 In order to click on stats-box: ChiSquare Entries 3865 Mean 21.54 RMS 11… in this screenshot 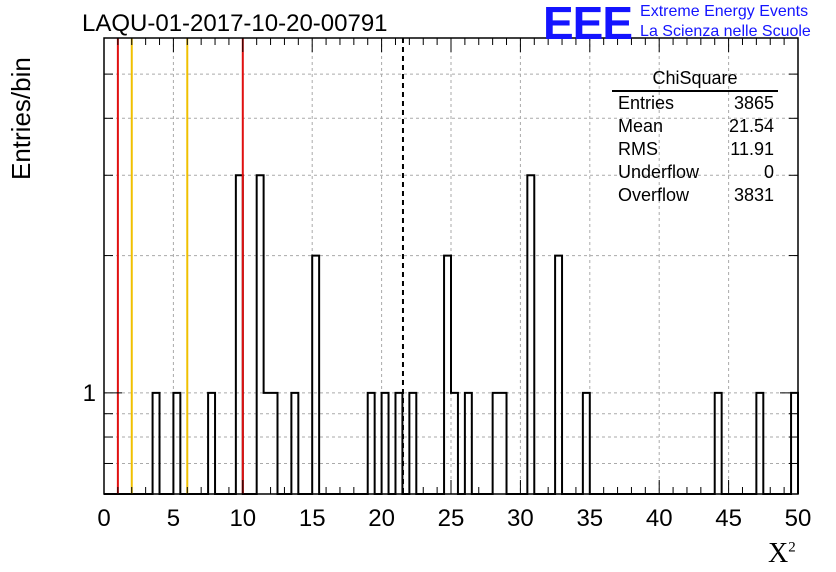, I will do `click(695, 136)`.